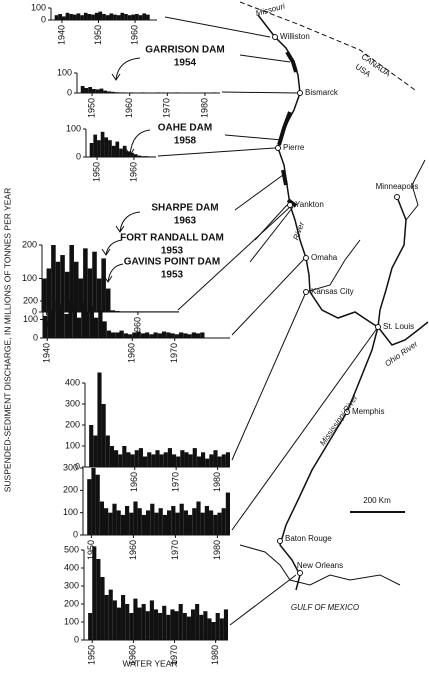  What do you see at coordinates (76, 639) in the screenshot?
I see `y-tick-label: 0` at bounding box center [76, 639].